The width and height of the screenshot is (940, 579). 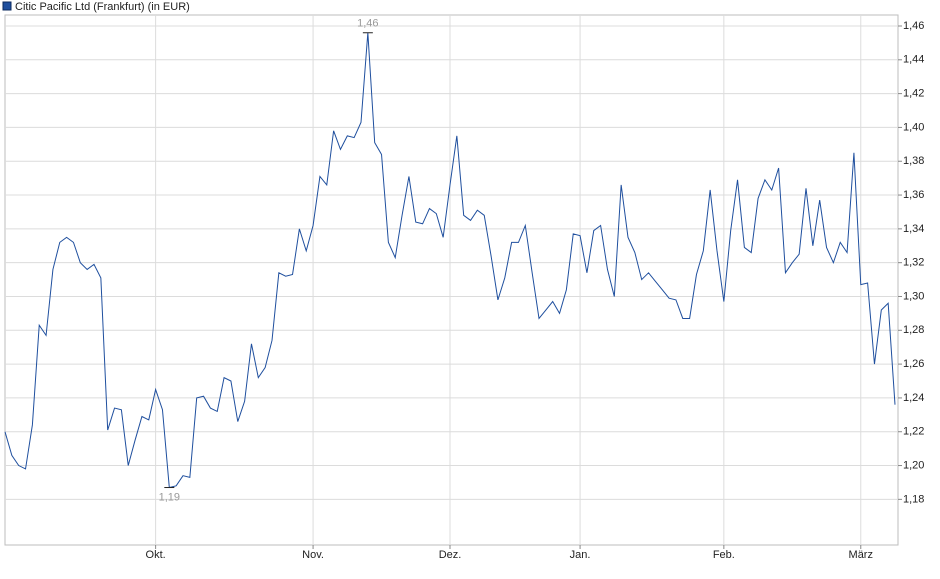 I want to click on legend-swatch, so click(x=7, y=6).